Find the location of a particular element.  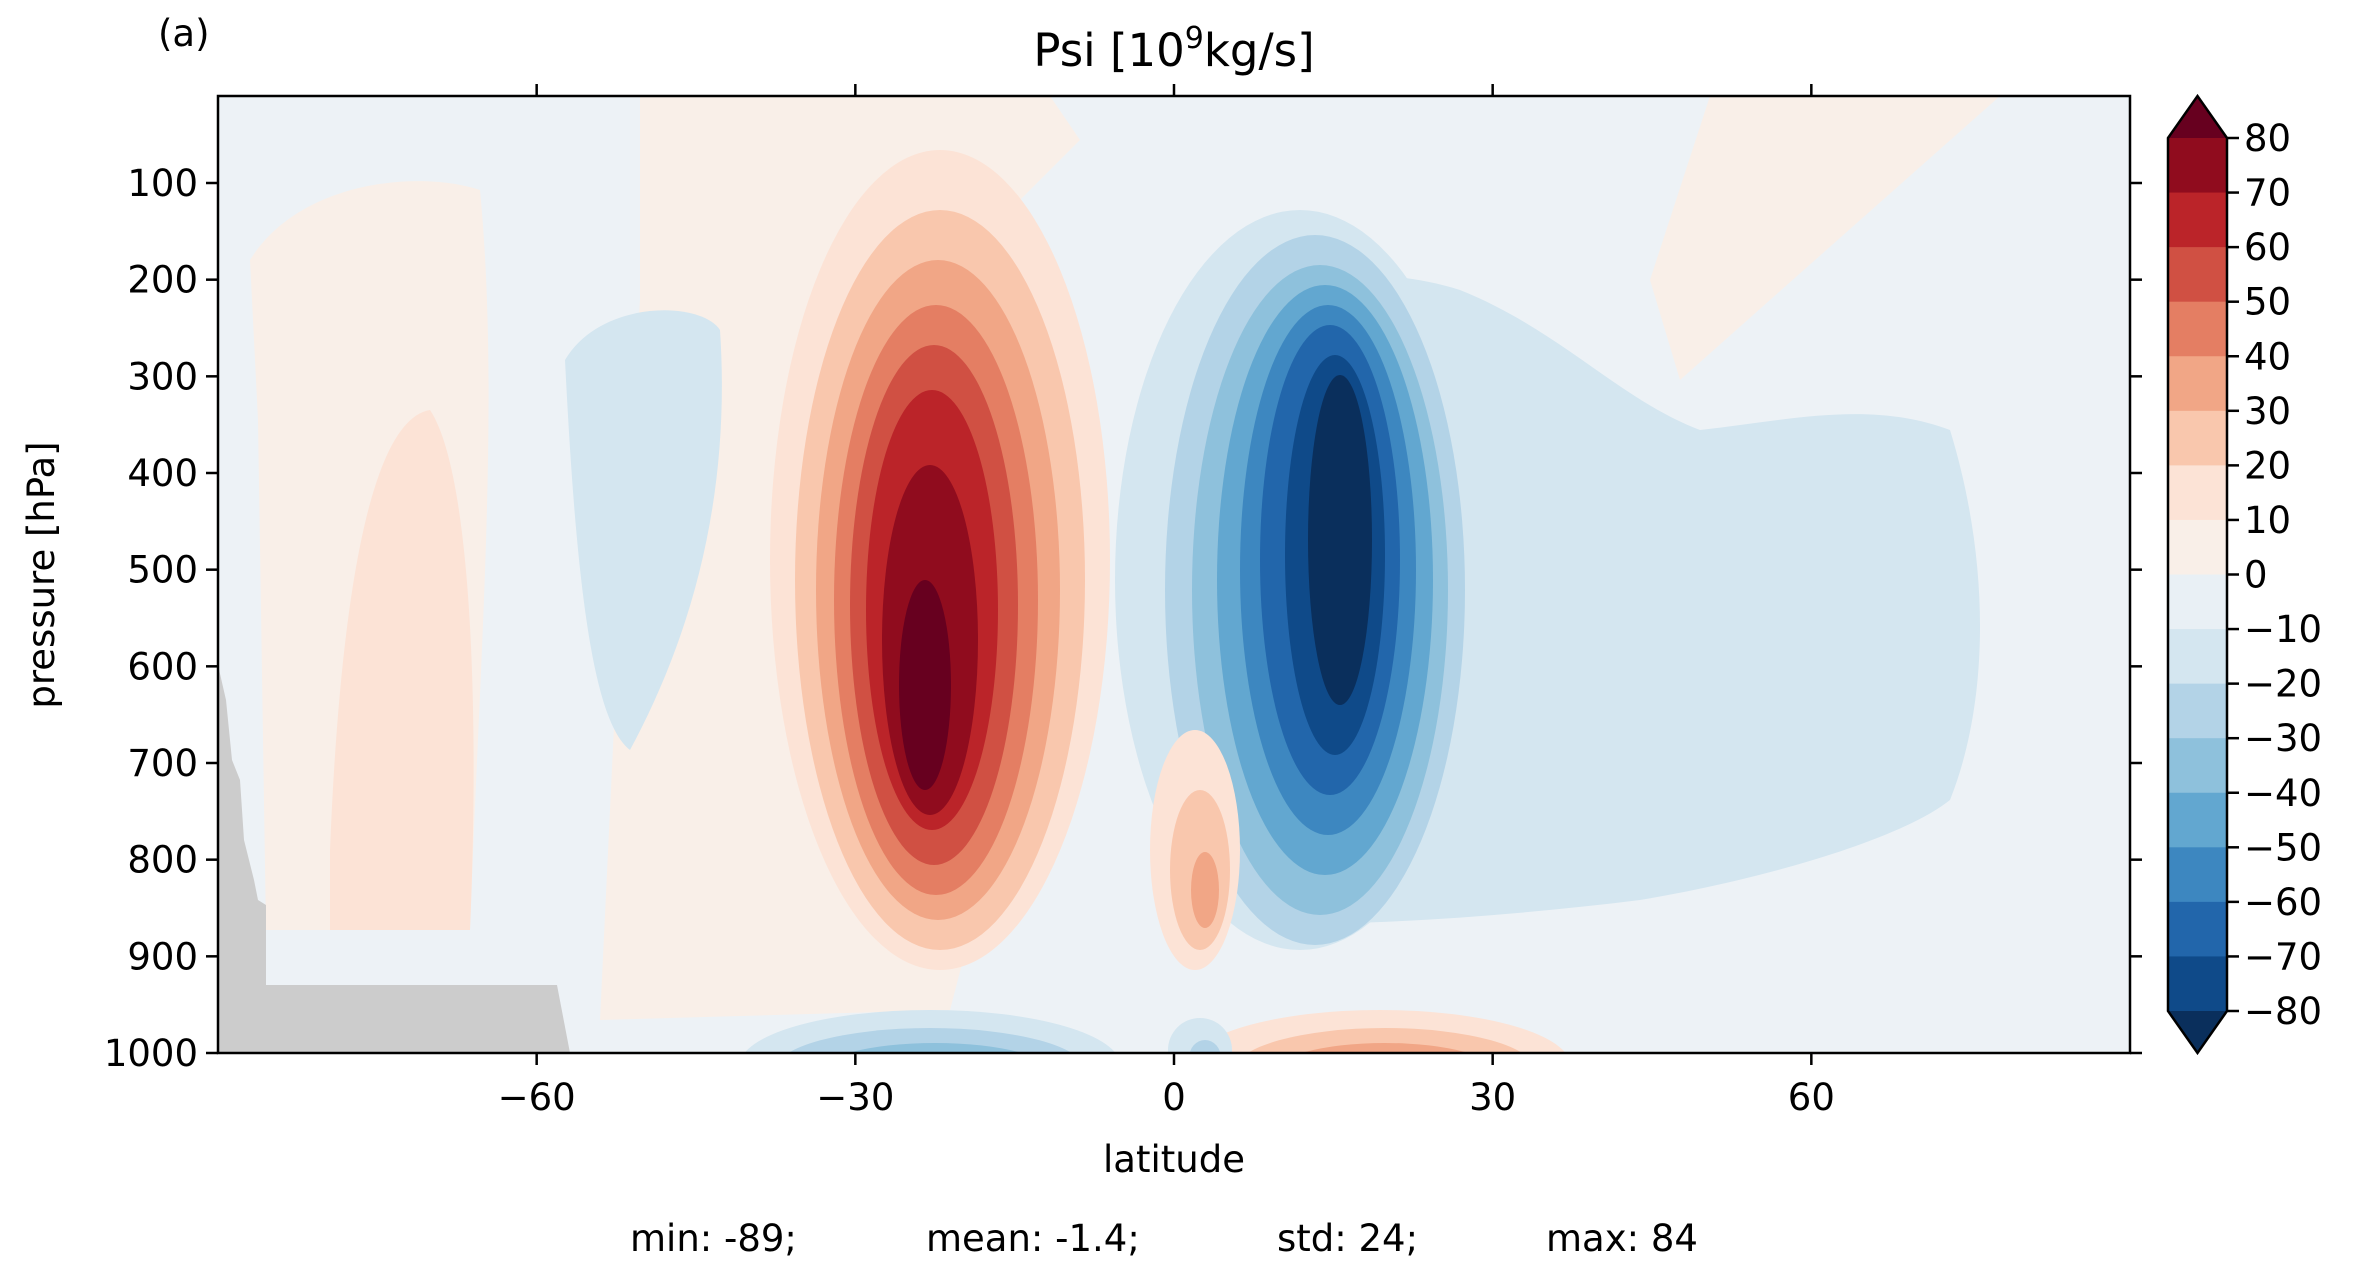

y-tick-label: 700 is located at coordinates (162, 763).